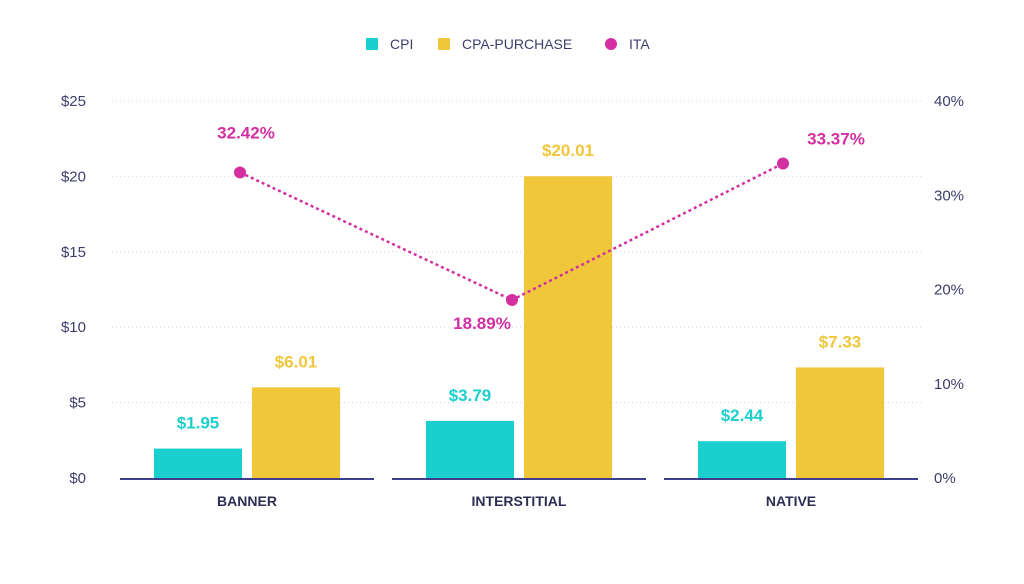  What do you see at coordinates (296, 361) in the screenshot?
I see `data-label-cpa-purchase: $6.01` at bounding box center [296, 361].